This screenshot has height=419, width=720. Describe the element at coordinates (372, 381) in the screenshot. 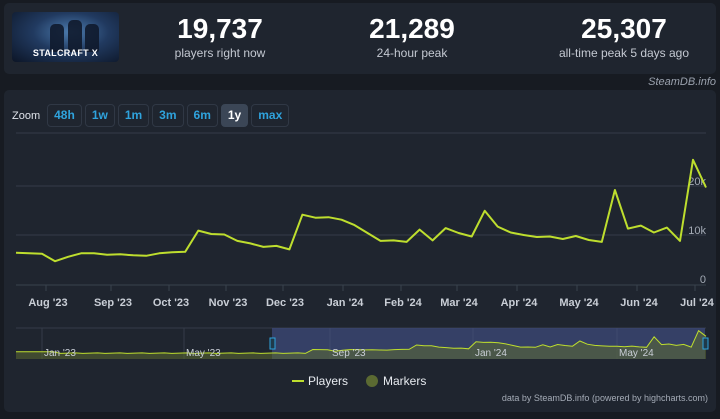

I see `markers-legend-swatch` at that location.